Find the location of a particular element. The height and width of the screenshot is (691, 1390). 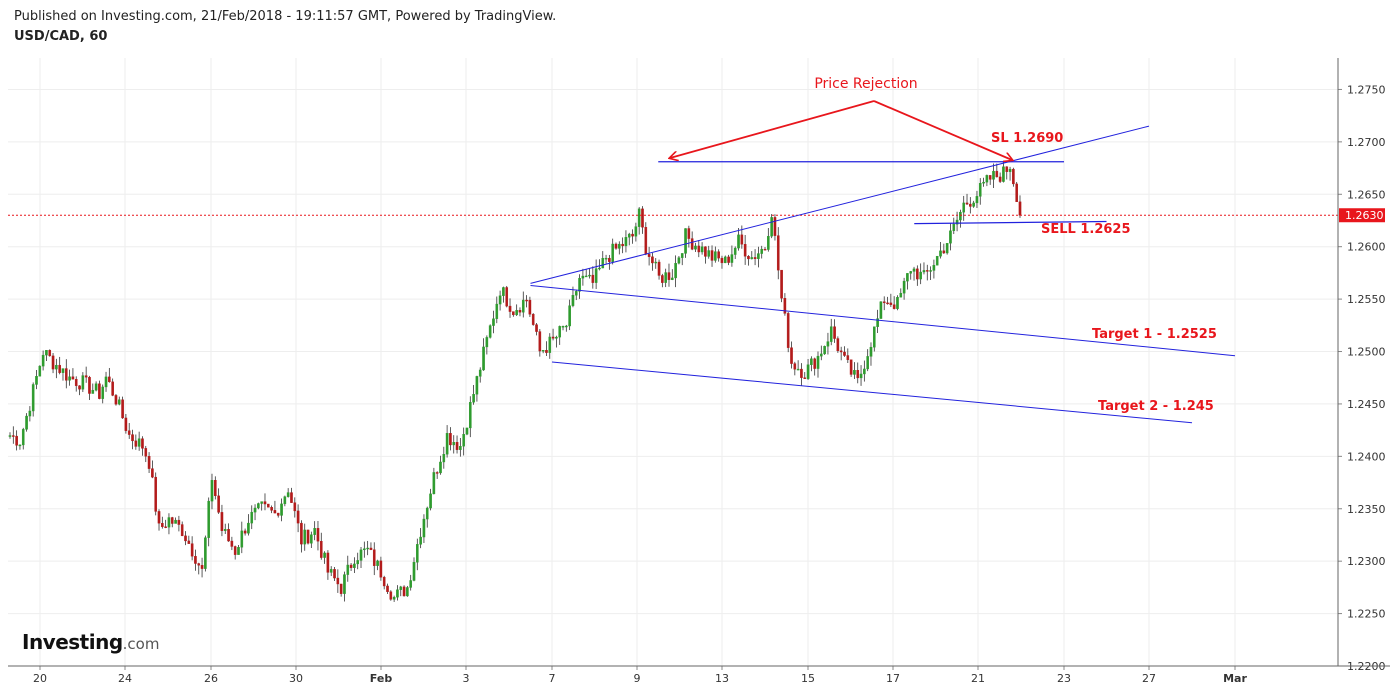

annotation-sell: SELL 1.2625 is located at coordinates (1086, 229).